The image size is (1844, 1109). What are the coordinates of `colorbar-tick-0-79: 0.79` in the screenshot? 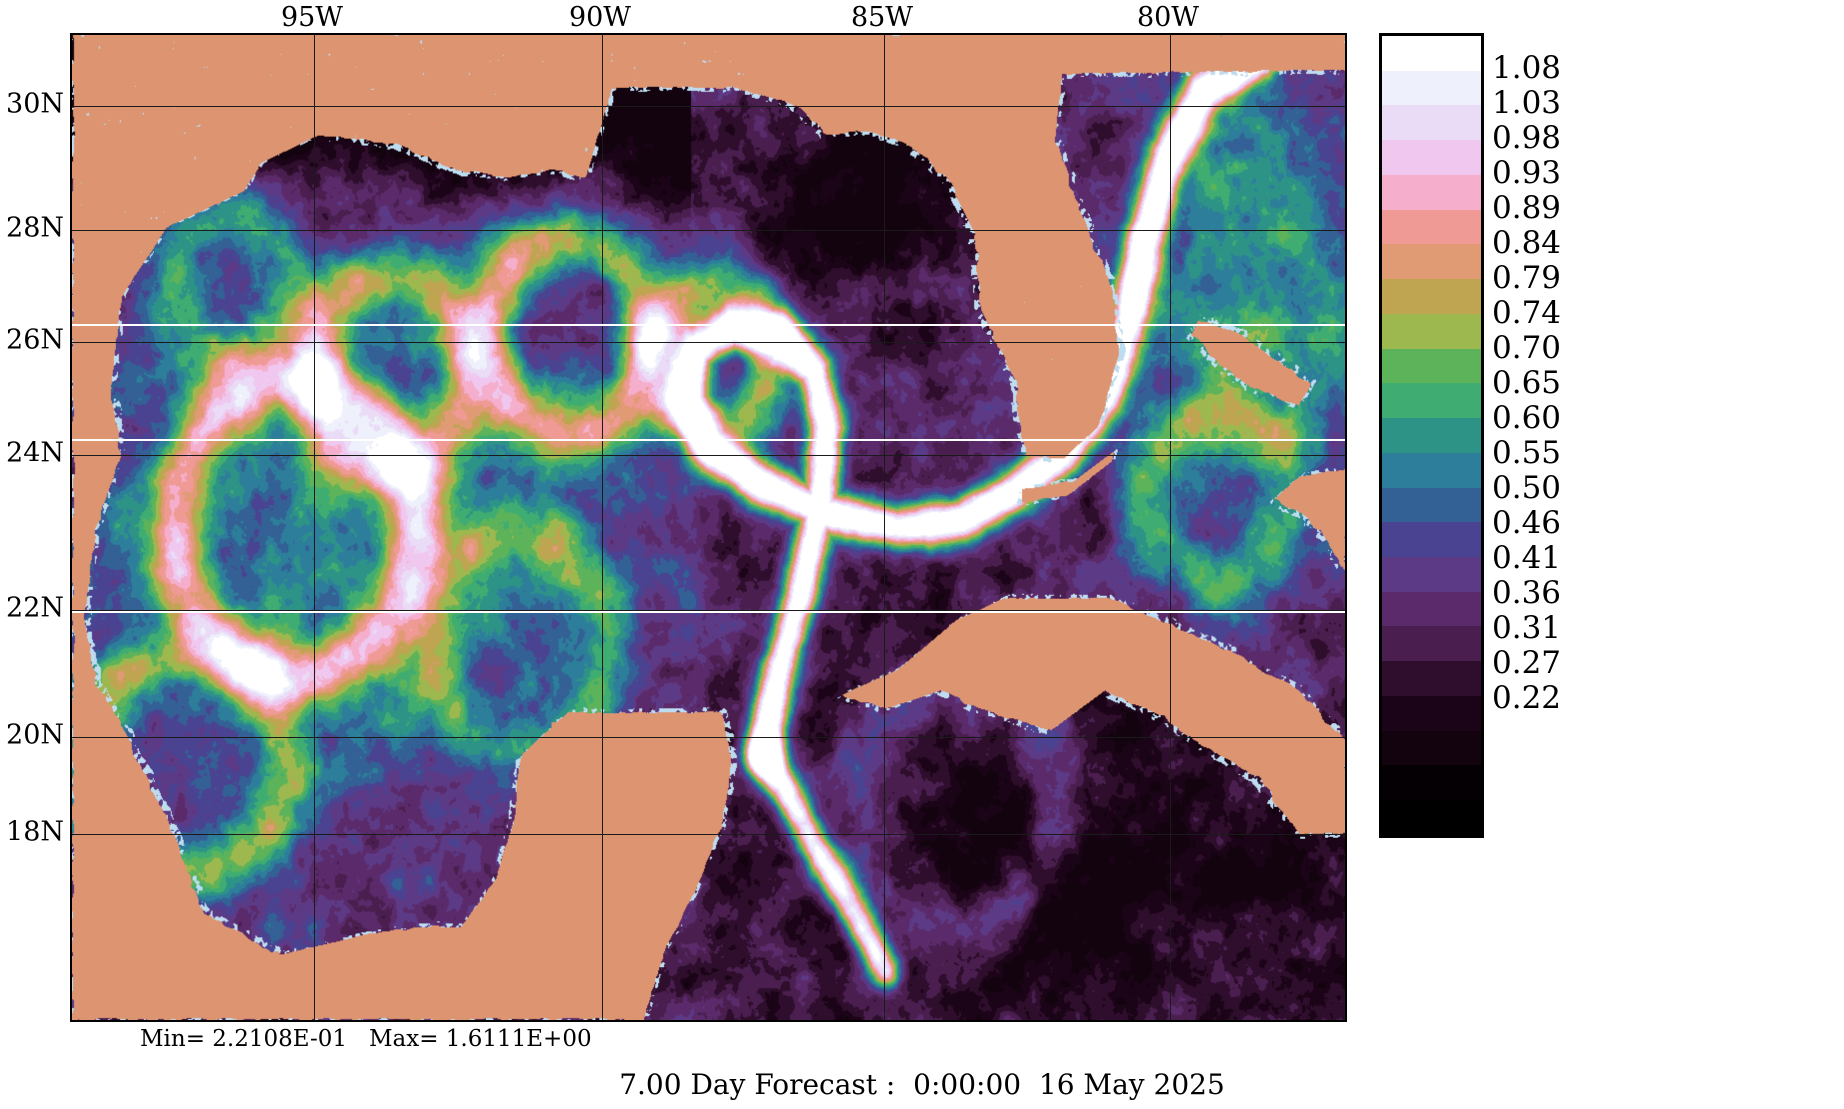 It's located at (1527, 278).